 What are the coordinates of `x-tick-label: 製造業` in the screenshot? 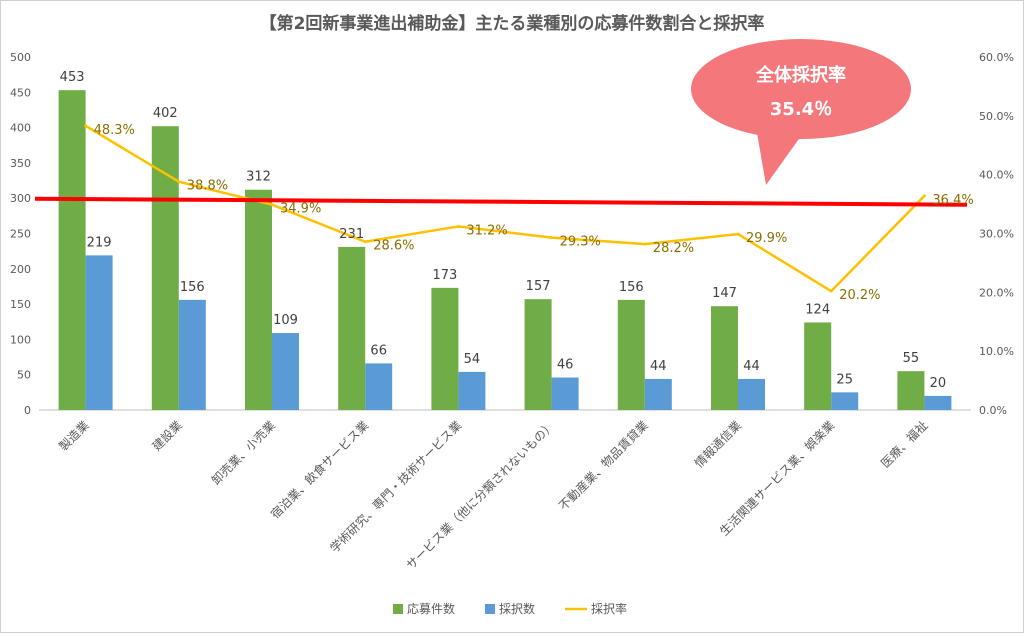 It's located at (73, 435).